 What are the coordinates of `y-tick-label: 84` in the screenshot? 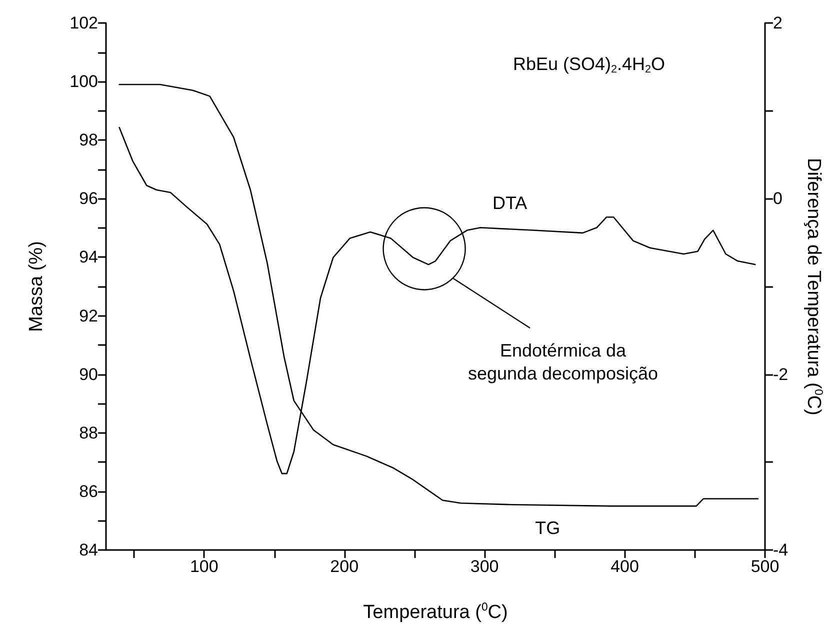 It's located at (88, 550).